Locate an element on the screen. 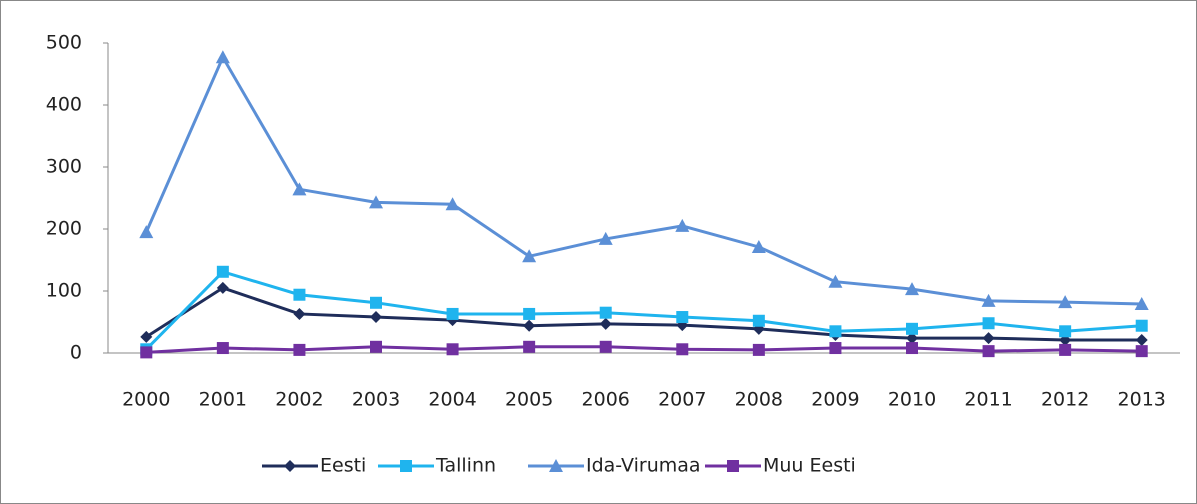  x-tick-label: 2013 is located at coordinates (1142, 400).